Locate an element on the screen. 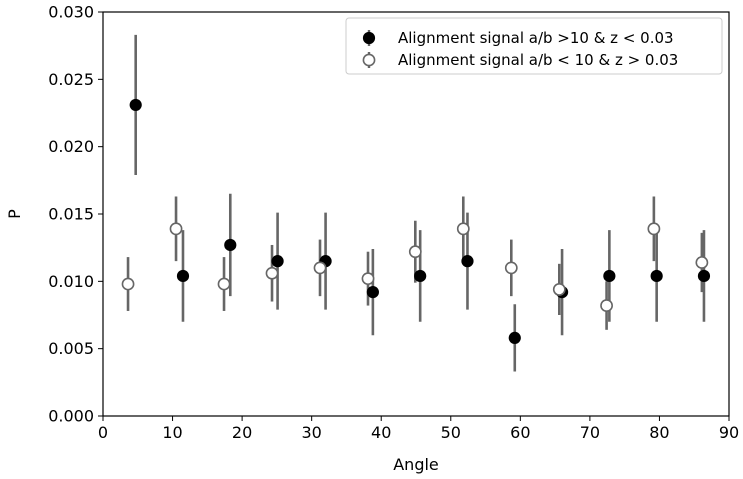 The width and height of the screenshot is (743, 479). legend-marker-filled is located at coordinates (369, 38).